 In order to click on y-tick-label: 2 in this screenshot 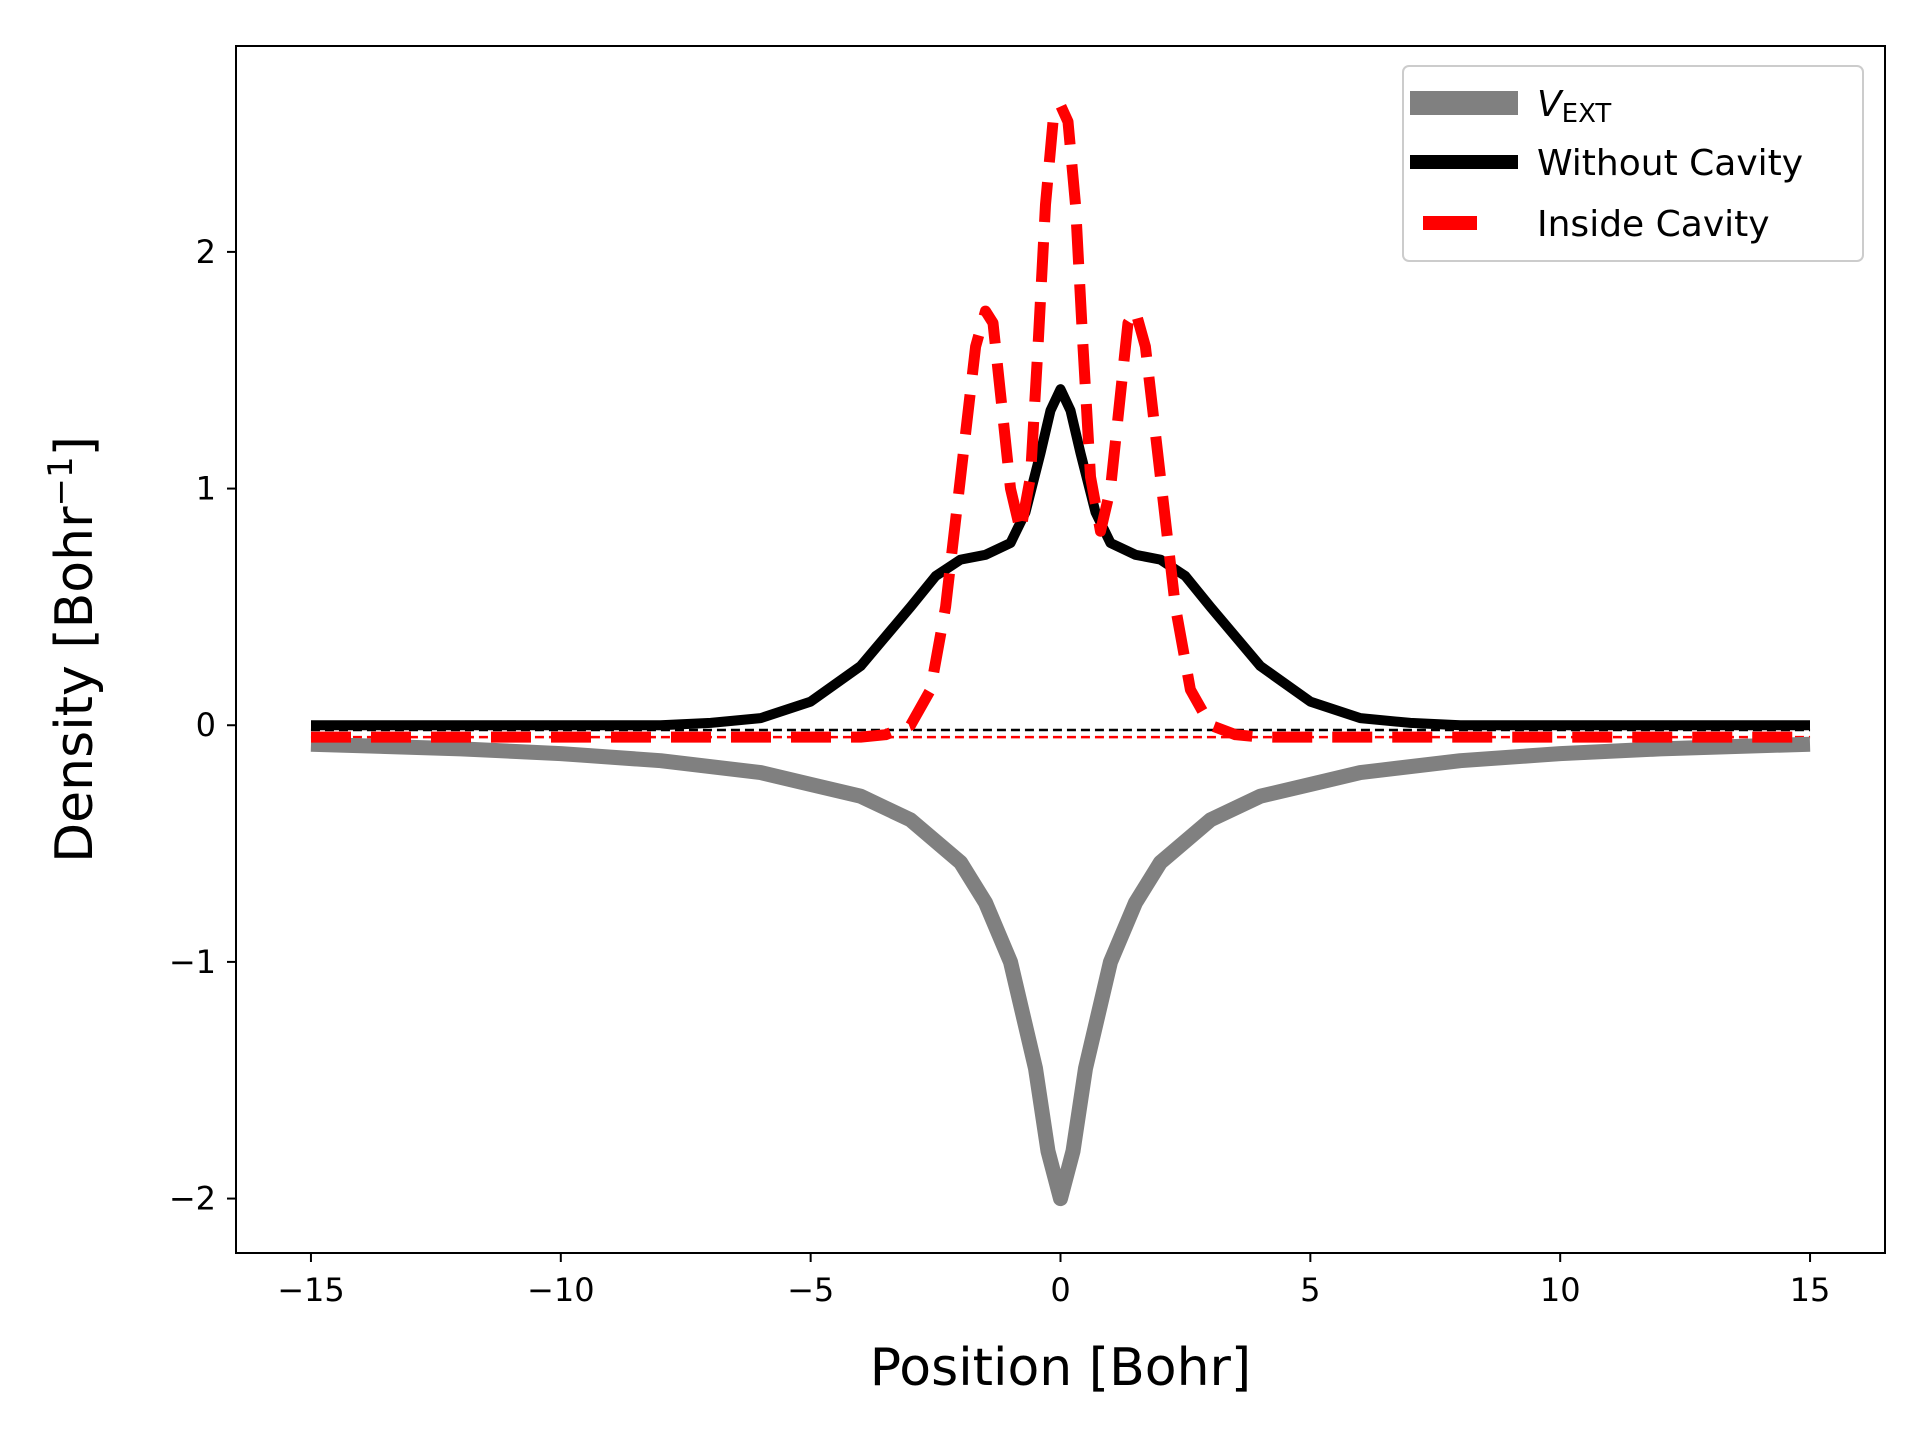, I will do `click(206, 252)`.